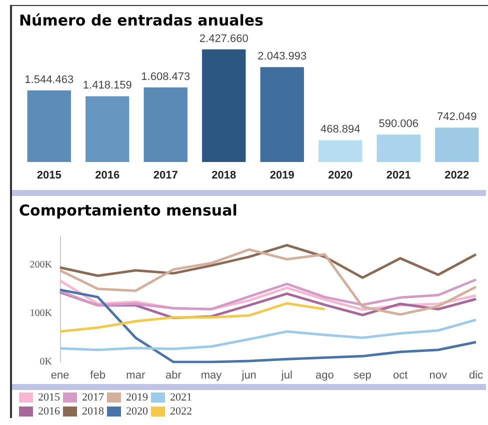 Image resolution: width=488 pixels, height=425 pixels. I want to click on y-tick-label: 200K, so click(41, 265).